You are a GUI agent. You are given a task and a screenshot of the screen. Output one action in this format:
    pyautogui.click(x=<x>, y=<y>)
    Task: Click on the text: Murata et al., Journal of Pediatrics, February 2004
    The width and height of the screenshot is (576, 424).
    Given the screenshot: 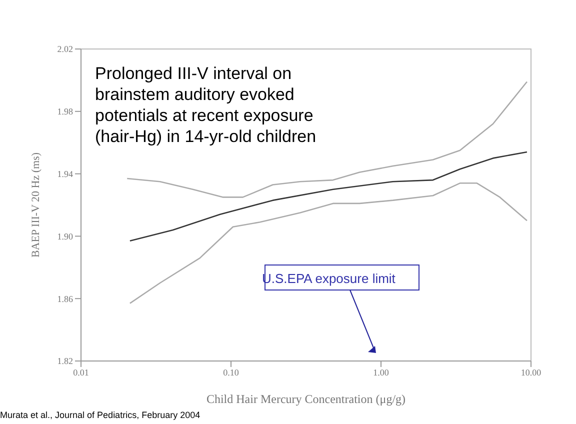 What is the action you would take?
    pyautogui.click(x=100, y=415)
    